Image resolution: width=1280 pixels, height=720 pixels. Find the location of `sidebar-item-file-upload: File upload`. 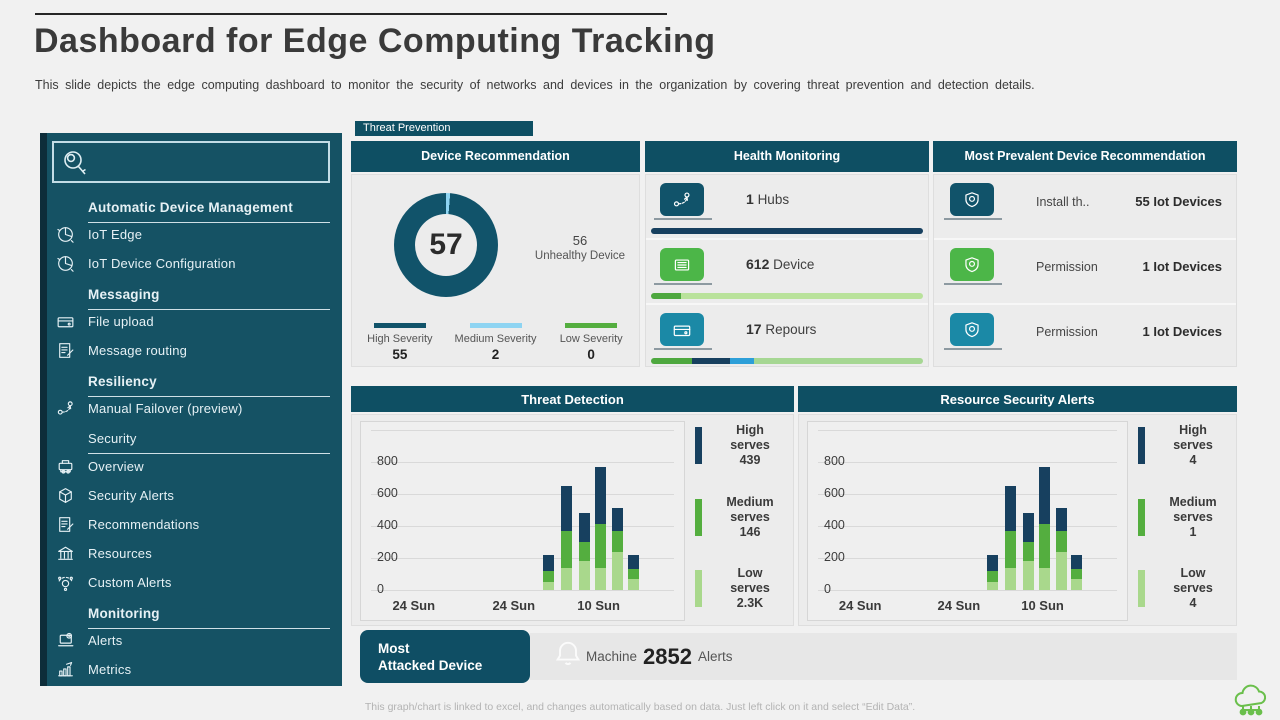

sidebar-item-file-upload: File upload is located at coordinates (191, 321).